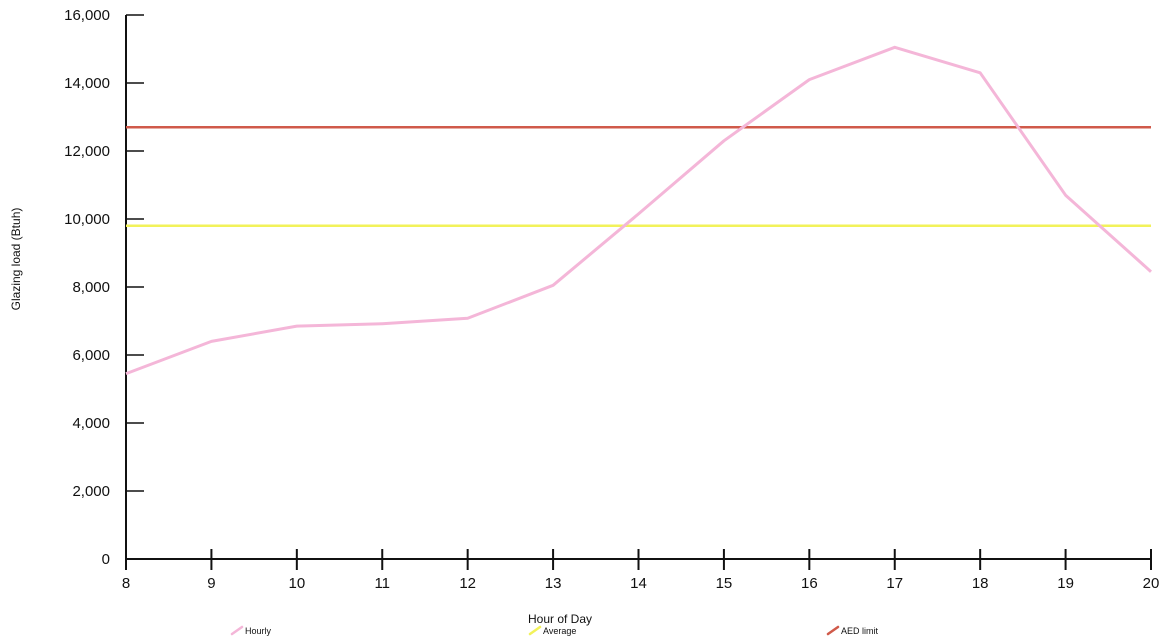 Image resolution: width=1162 pixels, height=639 pixels. Describe the element at coordinates (87, 83) in the screenshot. I see `y-tick-label: 14,000` at that location.